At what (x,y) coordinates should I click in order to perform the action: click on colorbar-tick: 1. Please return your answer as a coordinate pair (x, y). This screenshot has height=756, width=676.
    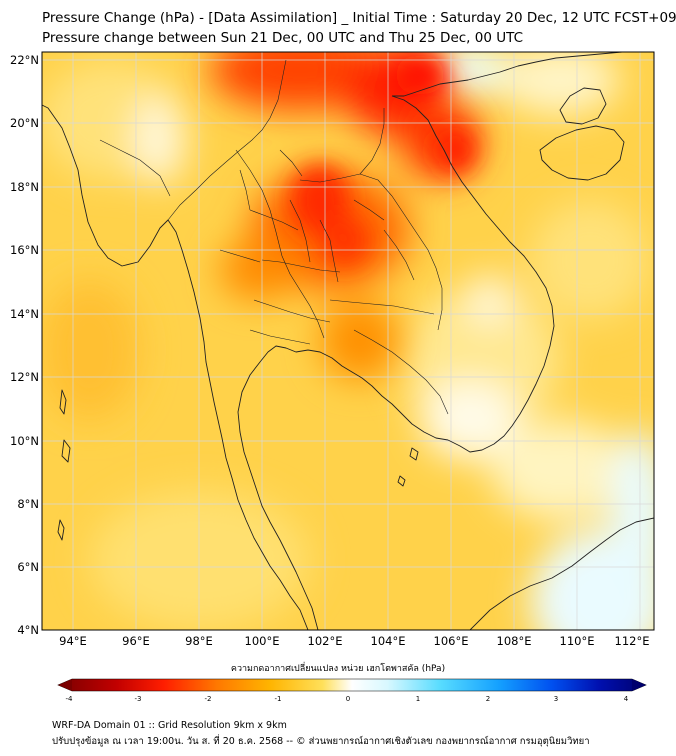
    Looking at the image, I should click on (418, 699).